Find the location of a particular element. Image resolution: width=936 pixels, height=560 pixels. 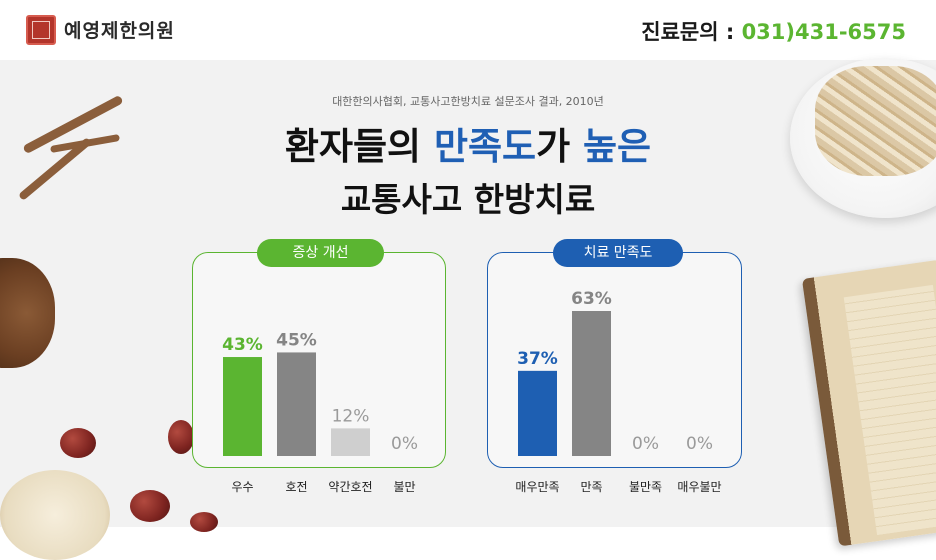

logo-seal-icon is located at coordinates (41, 30).